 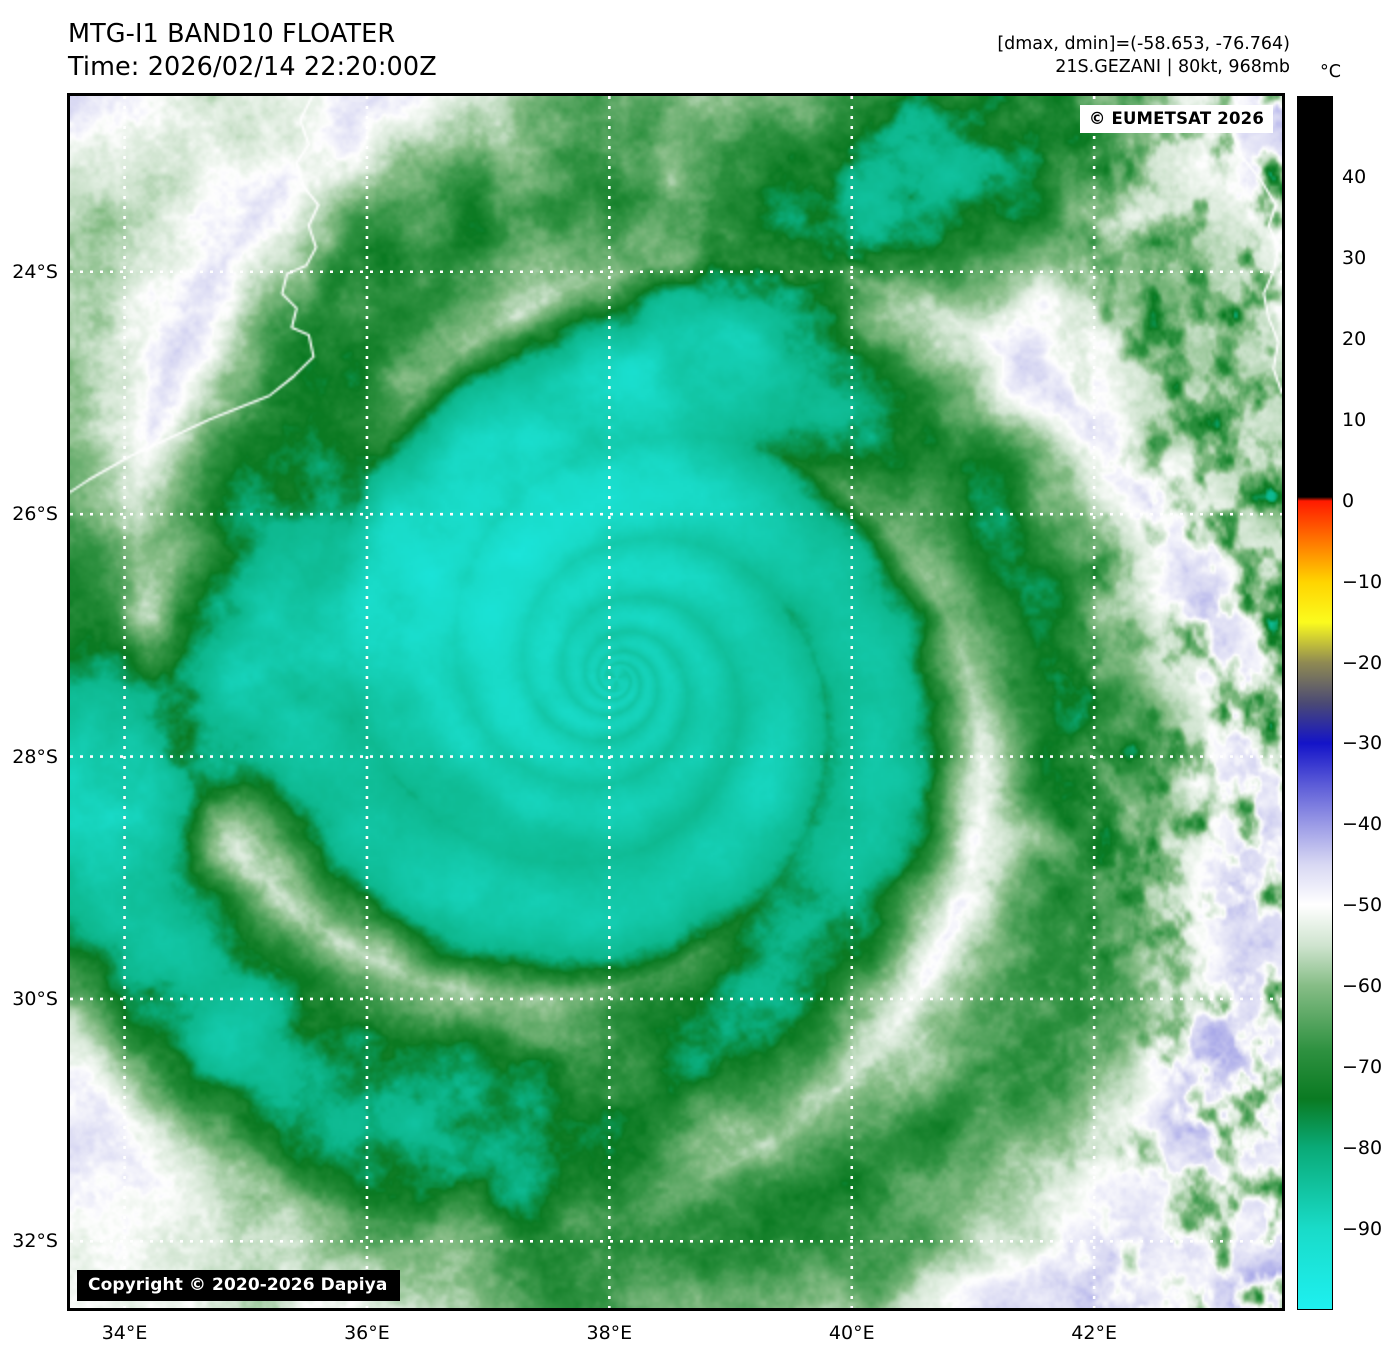 I want to click on latitude-tick-label: 32°S, so click(x=35, y=1241).